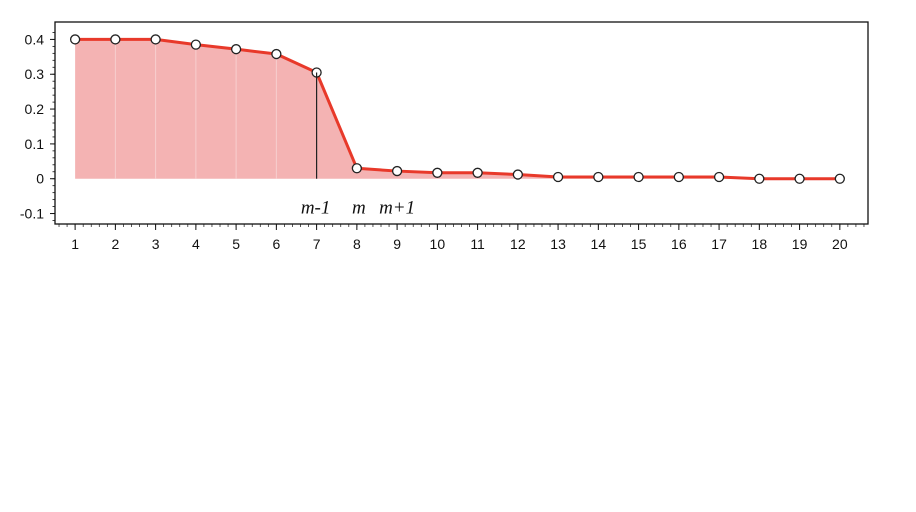 This screenshot has height=512, width=916. What do you see at coordinates (800, 244) in the screenshot?
I see `x-tick-label: 19` at bounding box center [800, 244].